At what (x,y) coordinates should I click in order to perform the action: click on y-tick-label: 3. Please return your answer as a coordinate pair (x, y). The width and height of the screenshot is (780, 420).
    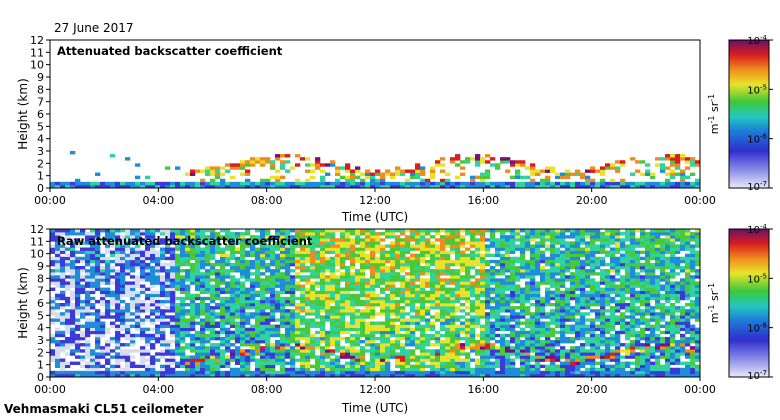
    Looking at the image, I should click on (40, 151).